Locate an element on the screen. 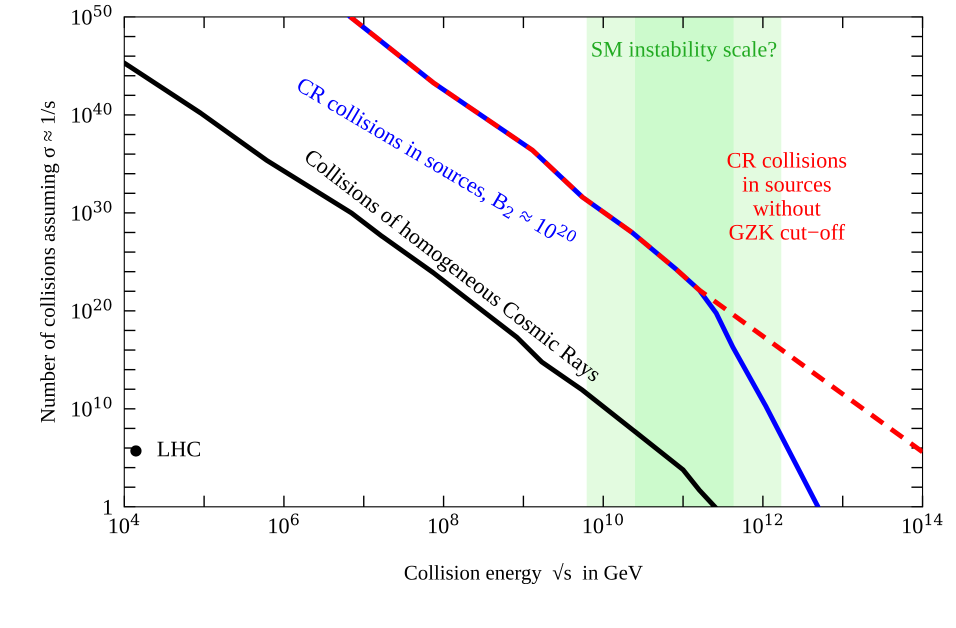 The width and height of the screenshot is (956, 628). series-label: LHC is located at coordinates (178, 449).